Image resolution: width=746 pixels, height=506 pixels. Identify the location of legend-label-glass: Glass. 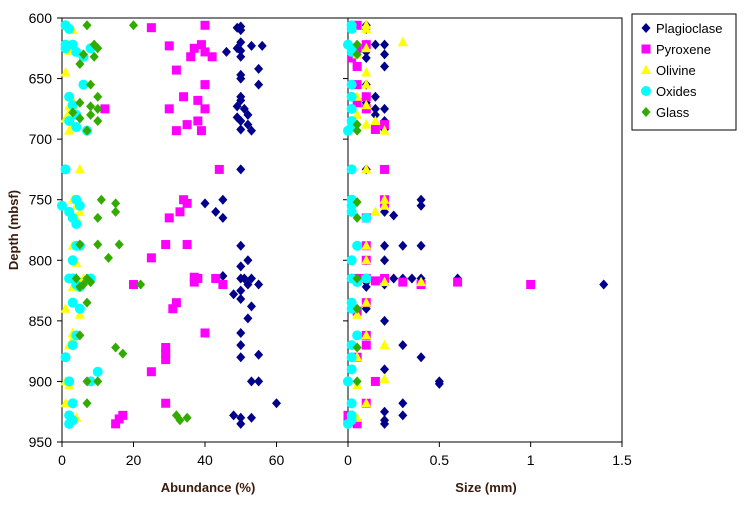
(673, 112).